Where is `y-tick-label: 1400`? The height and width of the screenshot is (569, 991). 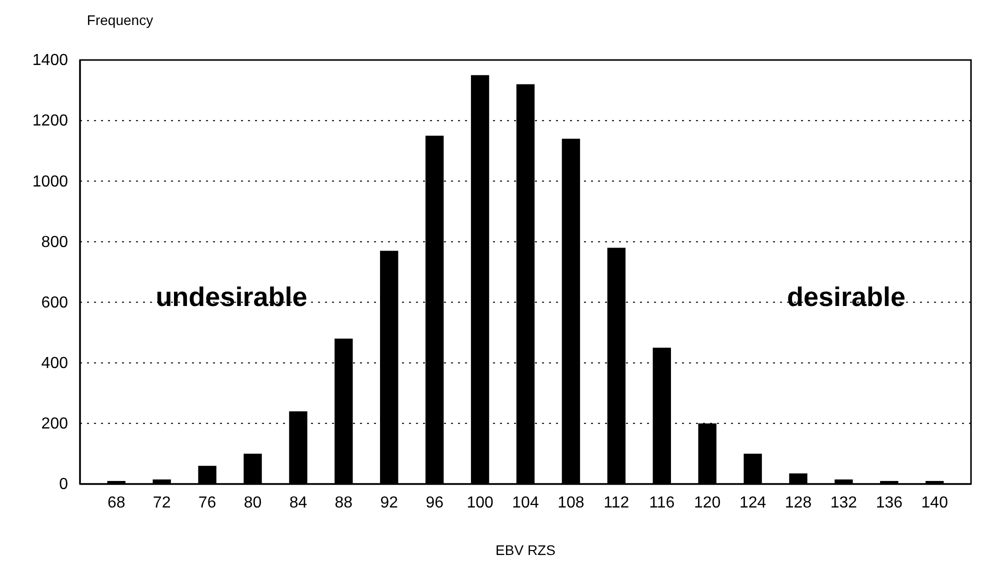
y-tick-label: 1400 is located at coordinates (50, 61).